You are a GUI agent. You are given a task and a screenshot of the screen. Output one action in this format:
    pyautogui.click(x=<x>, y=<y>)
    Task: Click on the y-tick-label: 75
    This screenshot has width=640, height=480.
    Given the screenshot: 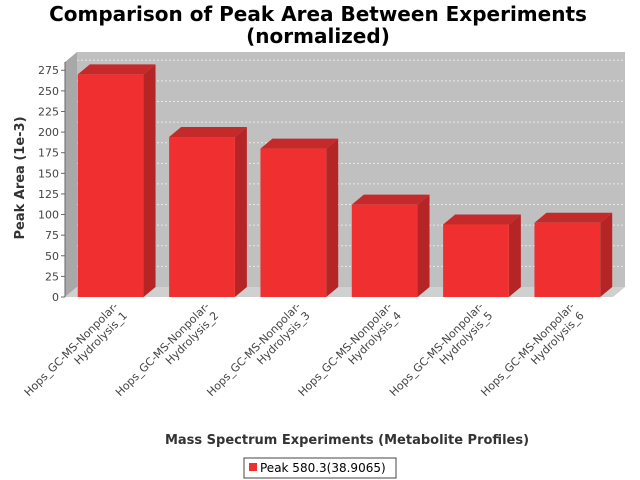 What is the action you would take?
    pyautogui.click(x=52, y=235)
    